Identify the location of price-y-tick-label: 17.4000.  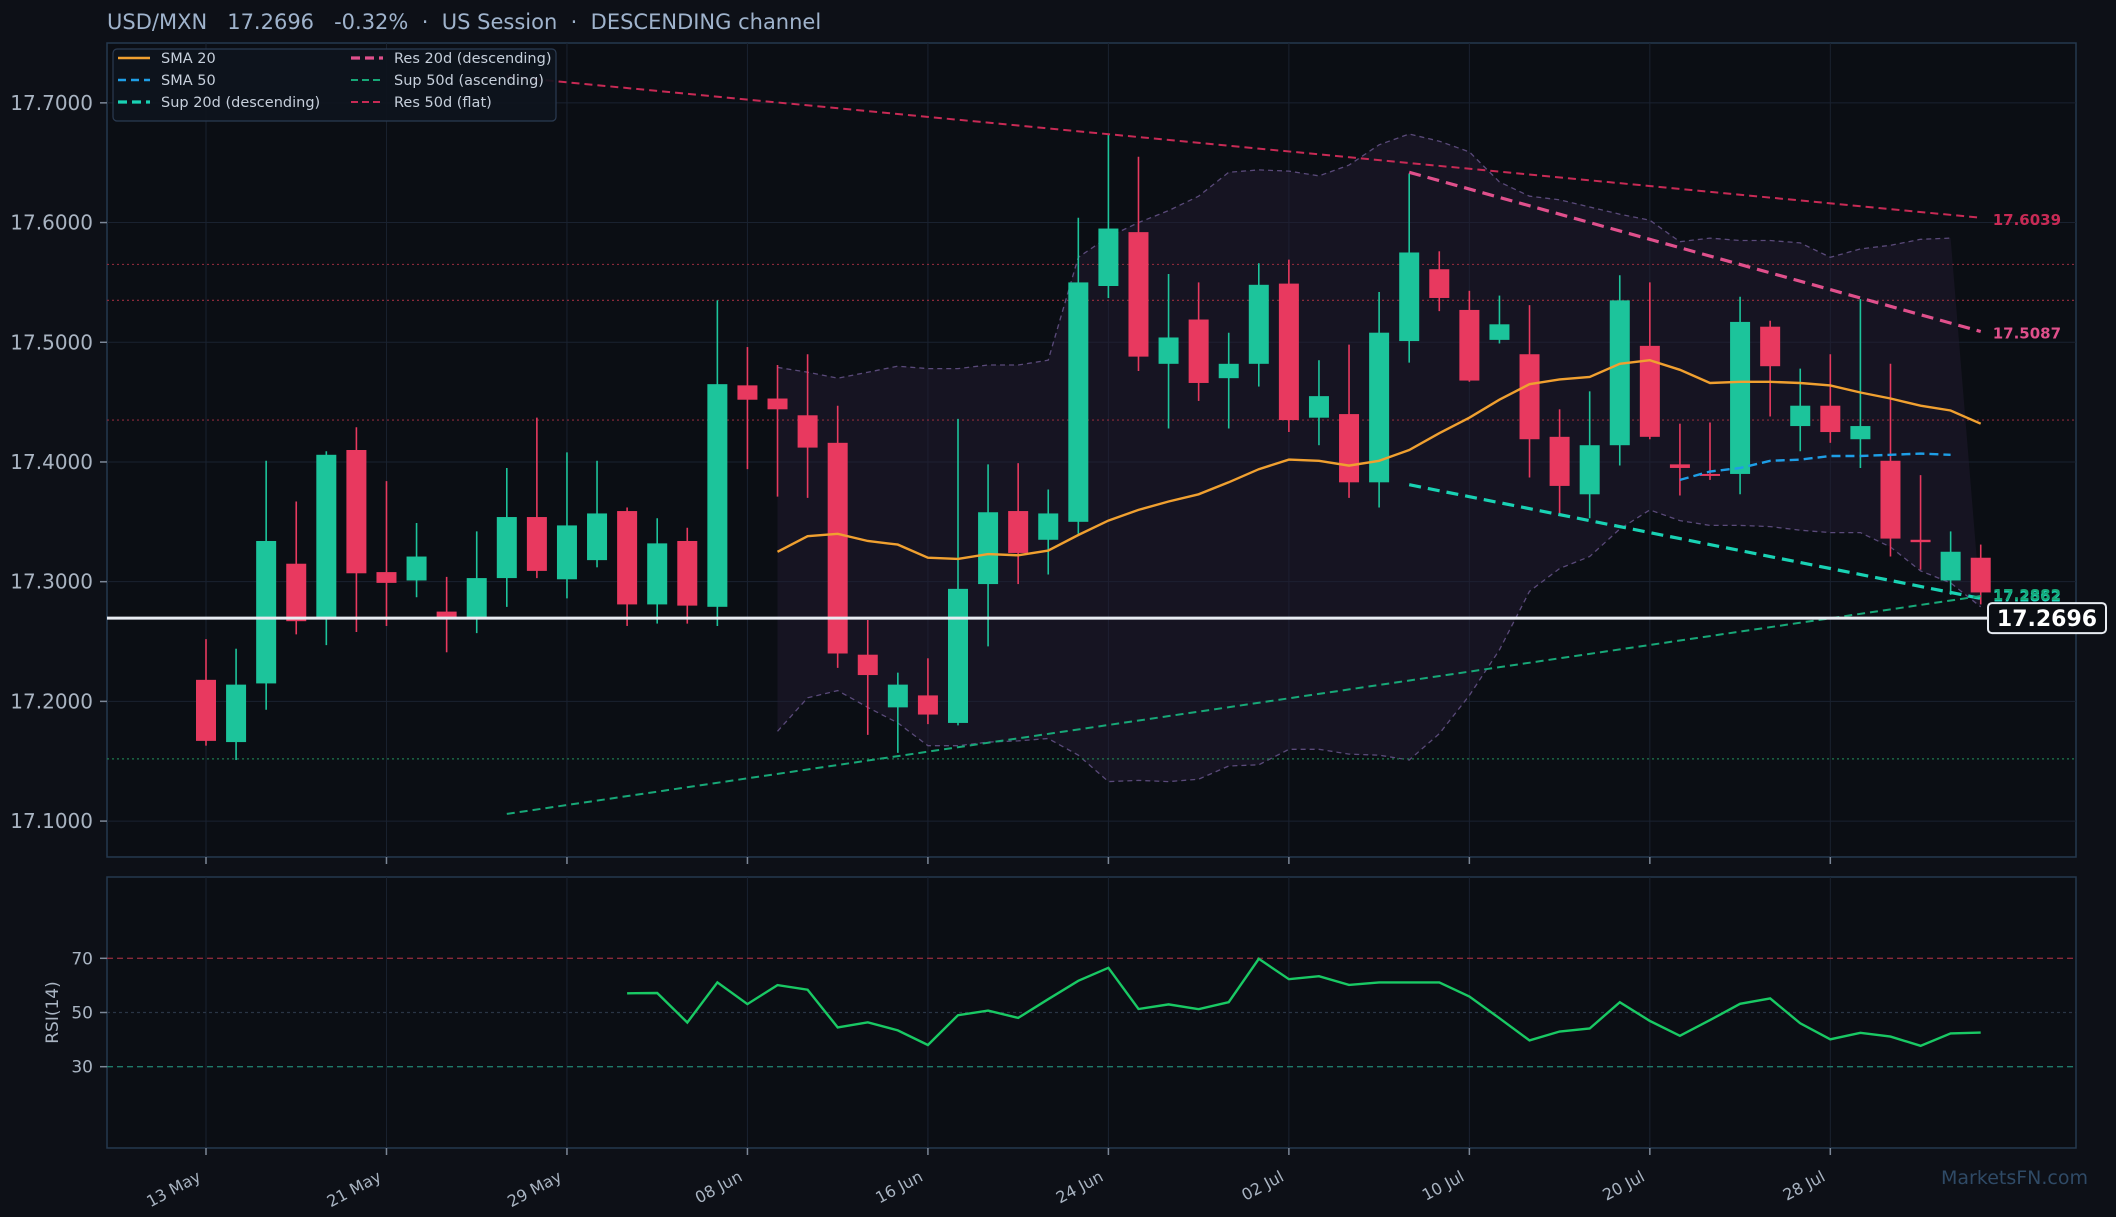
(51, 462).